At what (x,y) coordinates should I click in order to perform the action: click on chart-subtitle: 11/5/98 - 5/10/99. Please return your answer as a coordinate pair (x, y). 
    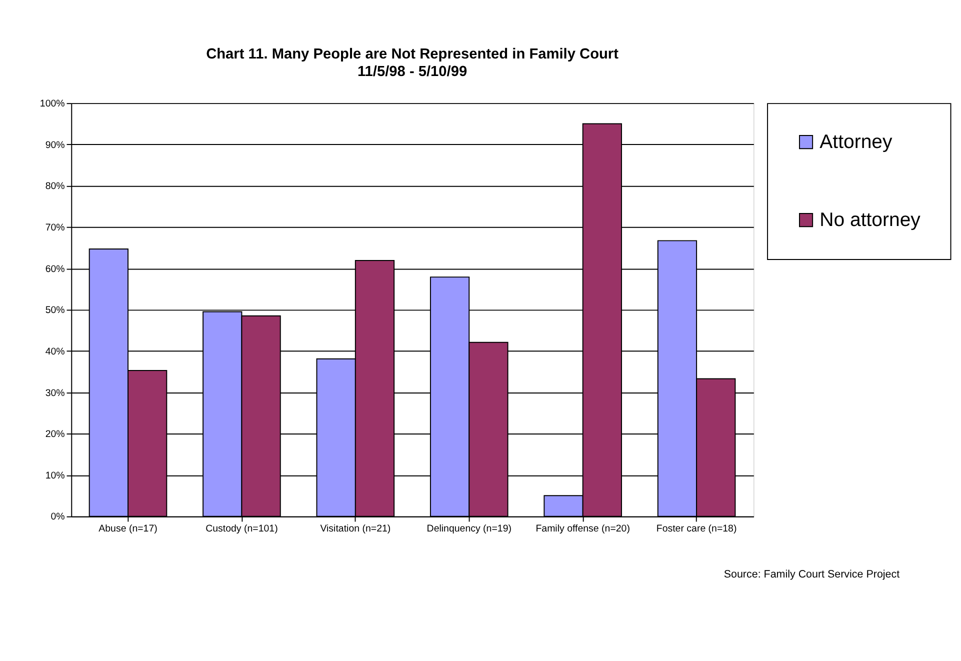
    Looking at the image, I should click on (412, 72).